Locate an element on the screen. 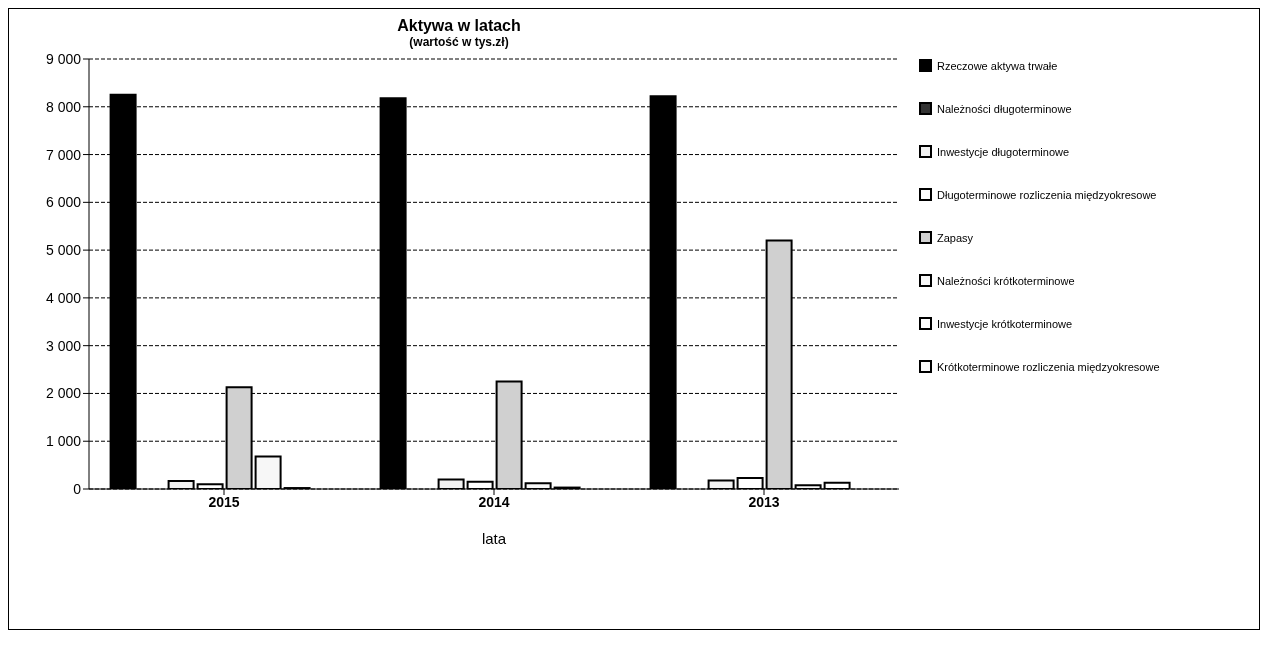 Image resolution: width=1283 pixels, height=659 pixels. legend-label: Rzeczowe aktywa trwałe is located at coordinates (997, 65).